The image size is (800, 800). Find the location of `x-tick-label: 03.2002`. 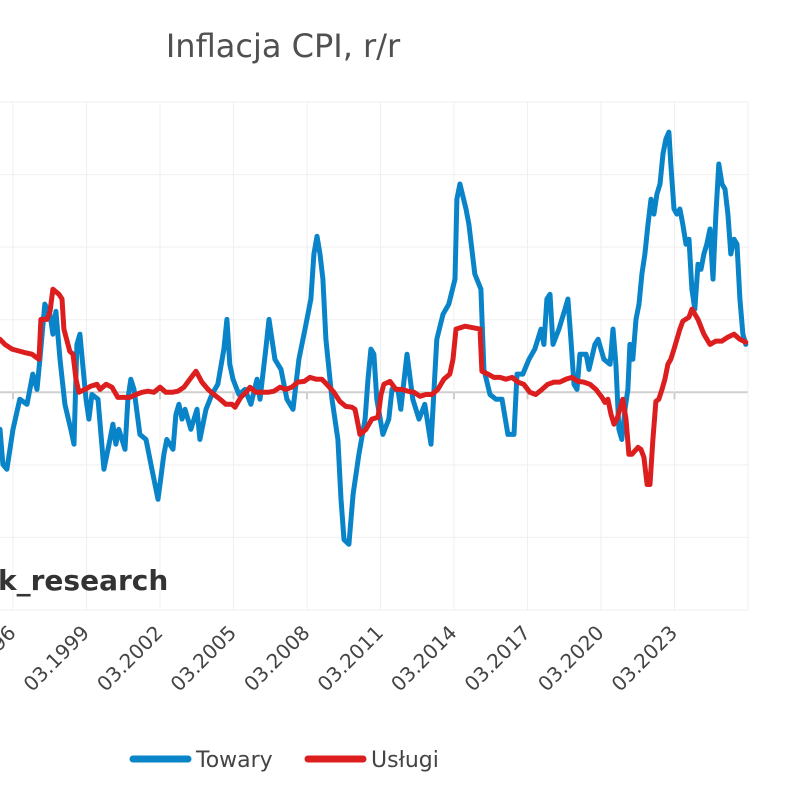

x-tick-label: 03.2002 is located at coordinates (129, 658).